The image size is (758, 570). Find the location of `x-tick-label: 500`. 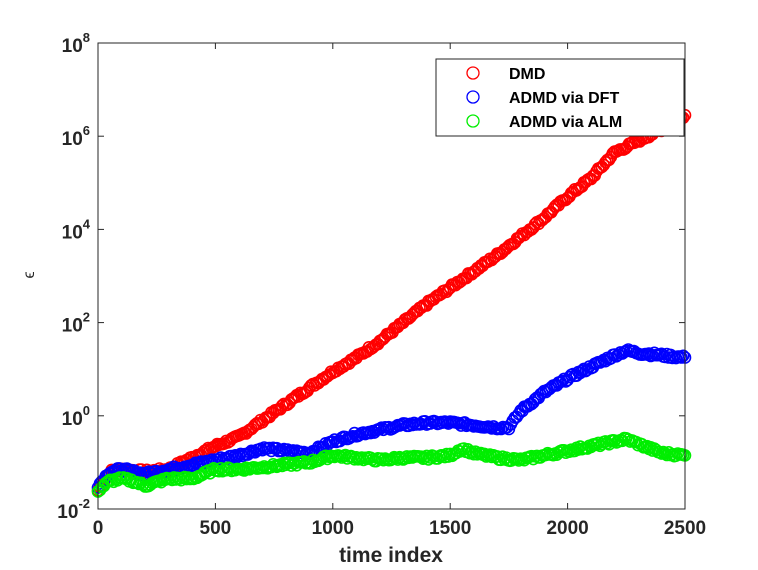

x-tick-label: 500 is located at coordinates (216, 528).